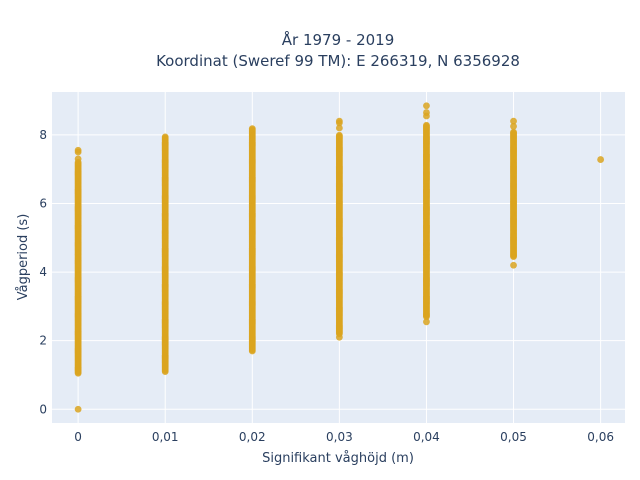 This screenshot has width=640, height=480. I want to click on x-tick-label: 0, so click(78, 437).